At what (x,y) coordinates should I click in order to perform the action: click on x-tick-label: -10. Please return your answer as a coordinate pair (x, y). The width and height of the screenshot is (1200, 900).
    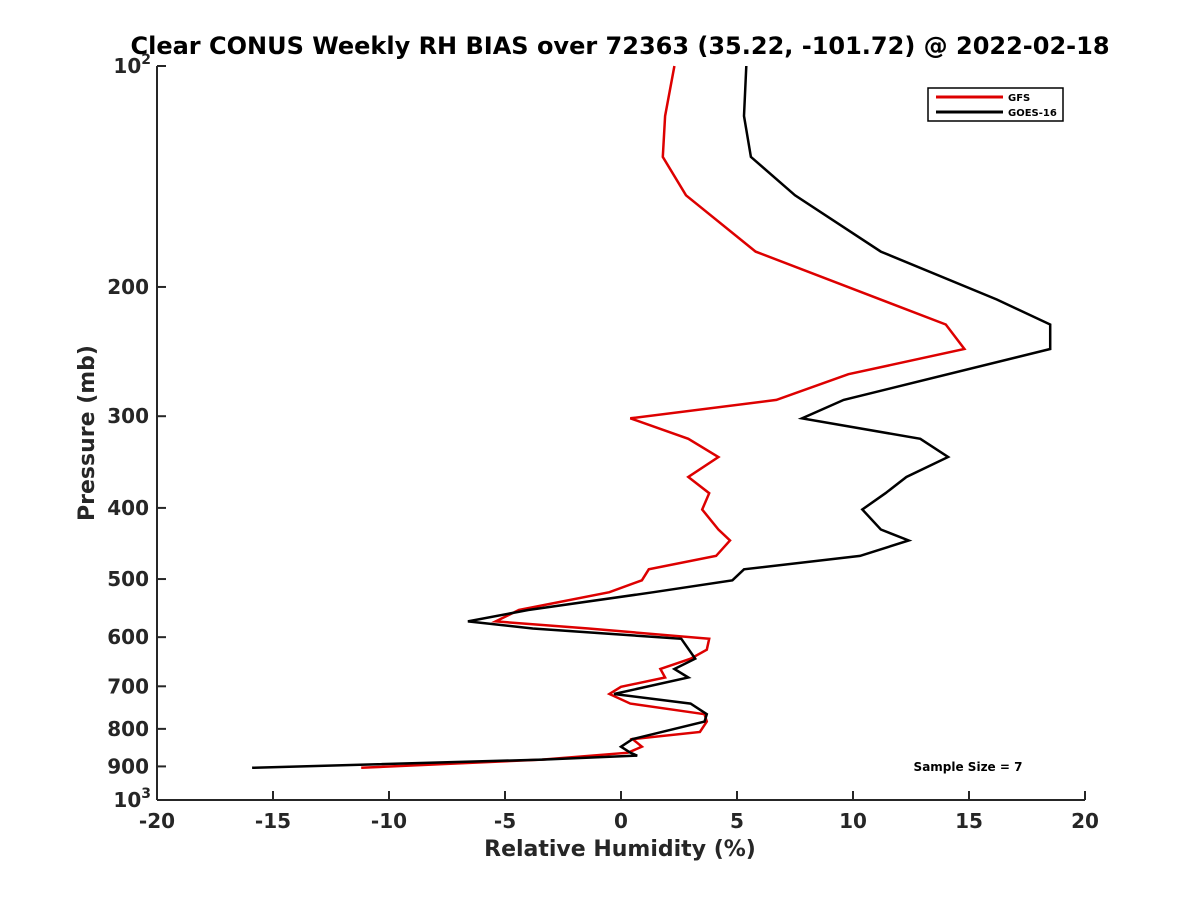
    Looking at the image, I should click on (389, 821).